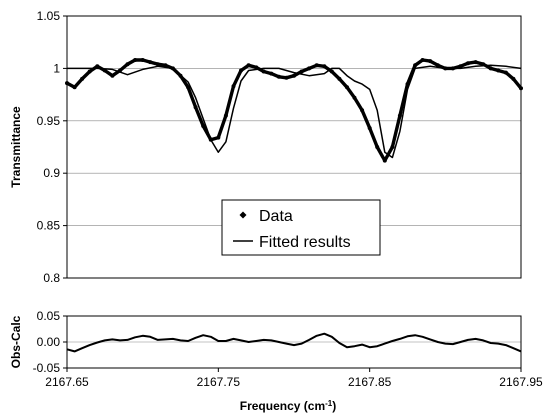 The width and height of the screenshot is (550, 417). I want to click on x-axis-label-superscript: -1, so click(329, 403).